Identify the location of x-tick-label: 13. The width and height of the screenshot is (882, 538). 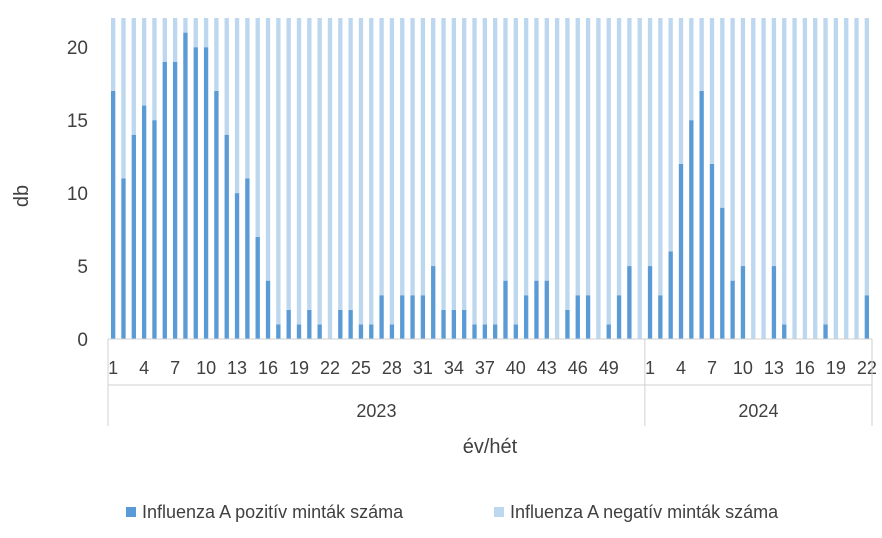
(237, 368).